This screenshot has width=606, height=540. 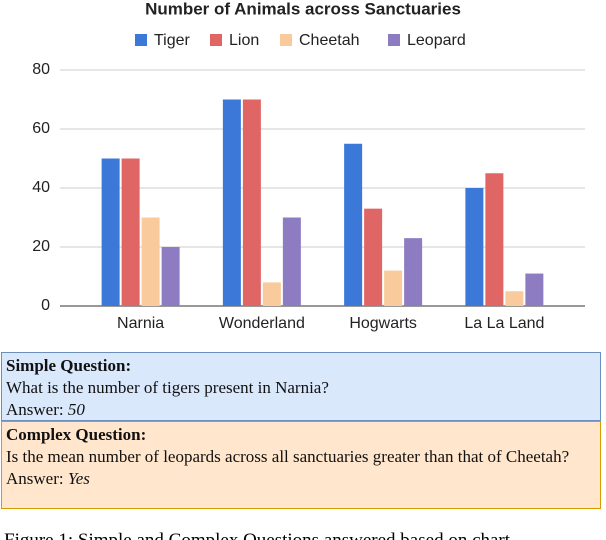 What do you see at coordinates (244, 40) in the screenshot?
I see `legend-label: Lion` at bounding box center [244, 40].